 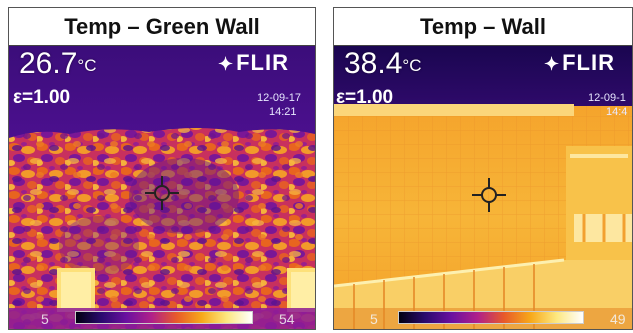 I want to click on capture-time: 14:21, so click(x=283, y=112).